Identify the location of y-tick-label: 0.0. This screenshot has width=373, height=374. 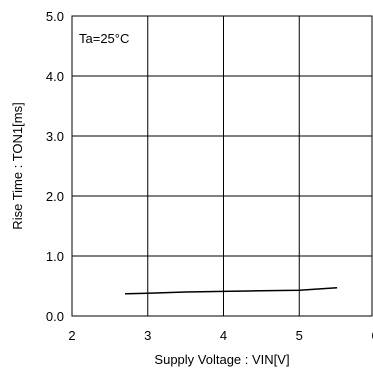
(55, 316).